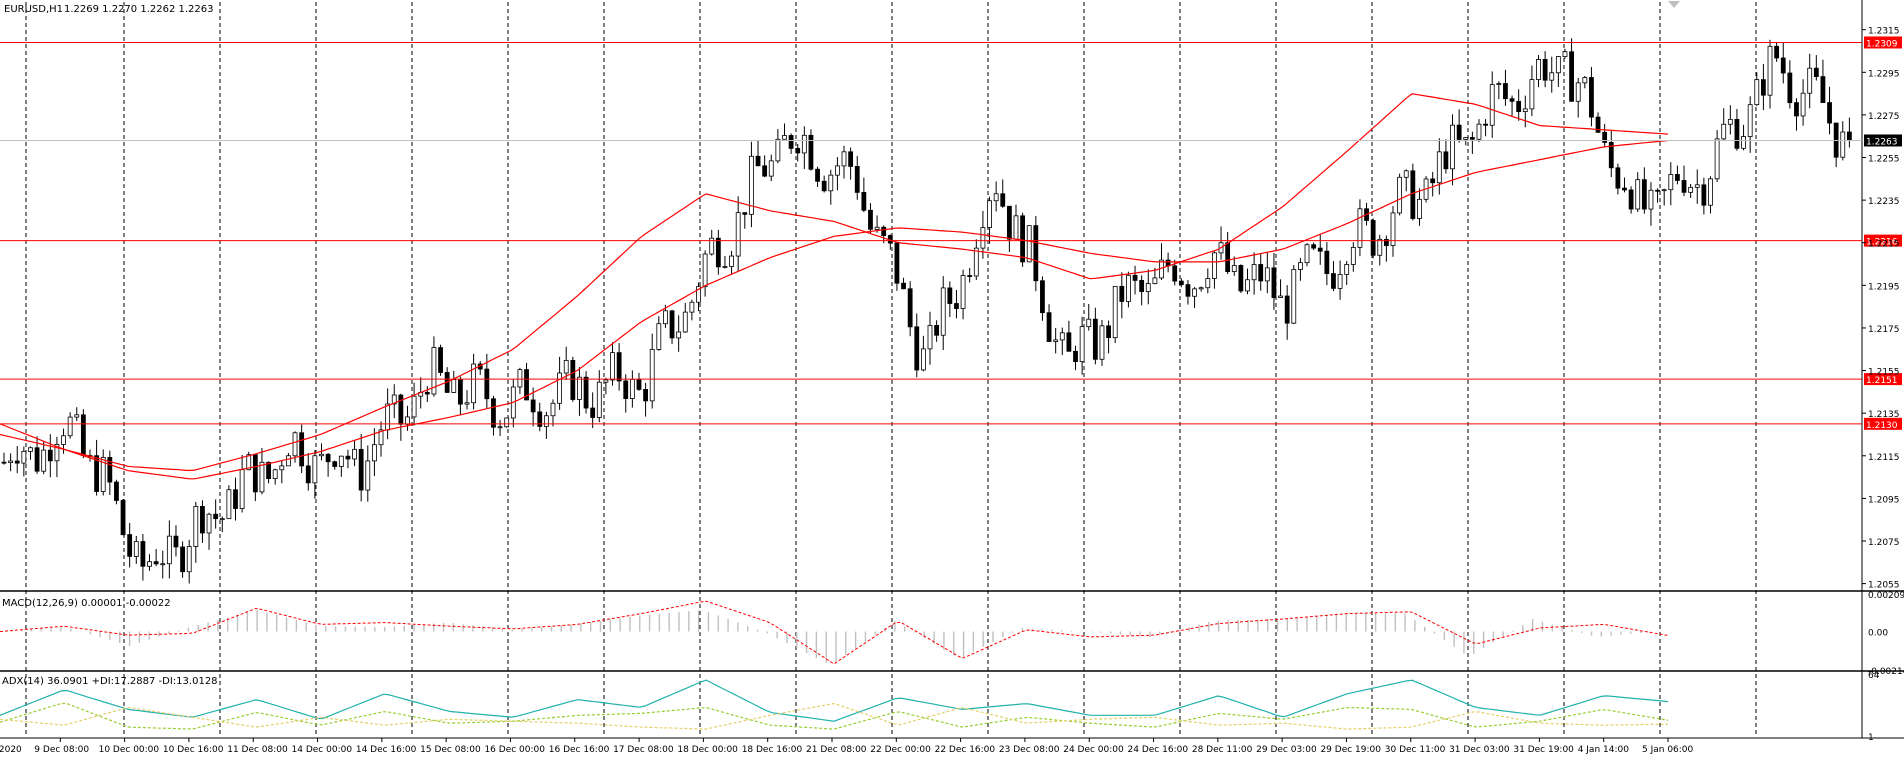 Image resolution: width=1904 pixels, height=764 pixels. What do you see at coordinates (1884, 245) in the screenshot?
I see `price-tick-label: 1.2215` at bounding box center [1884, 245].